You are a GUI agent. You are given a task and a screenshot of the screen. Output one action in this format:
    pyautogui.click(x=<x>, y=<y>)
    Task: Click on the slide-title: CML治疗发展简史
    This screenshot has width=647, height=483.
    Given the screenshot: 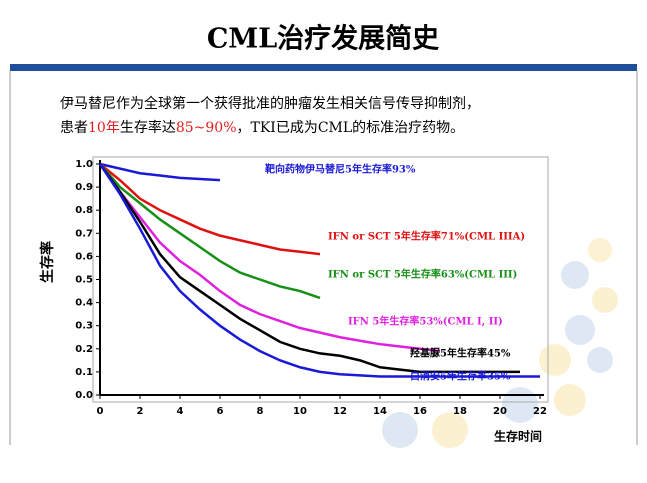 What is the action you would take?
    pyautogui.click(x=323, y=39)
    